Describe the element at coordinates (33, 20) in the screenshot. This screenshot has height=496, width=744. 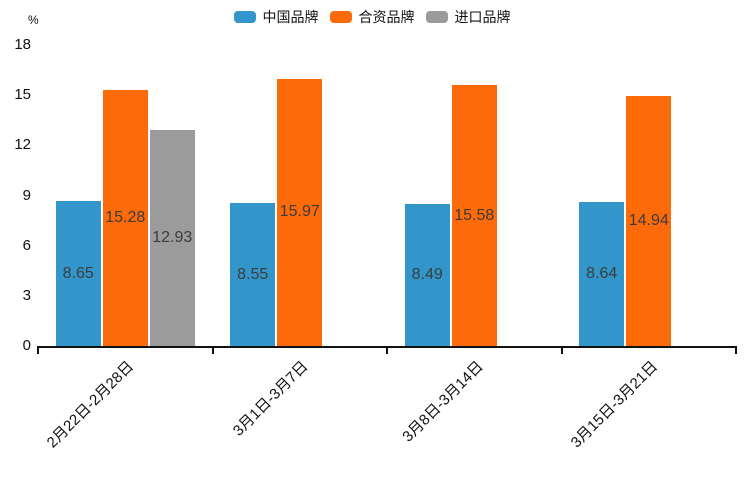
I see `y-axis-unit-label: %` at that location.